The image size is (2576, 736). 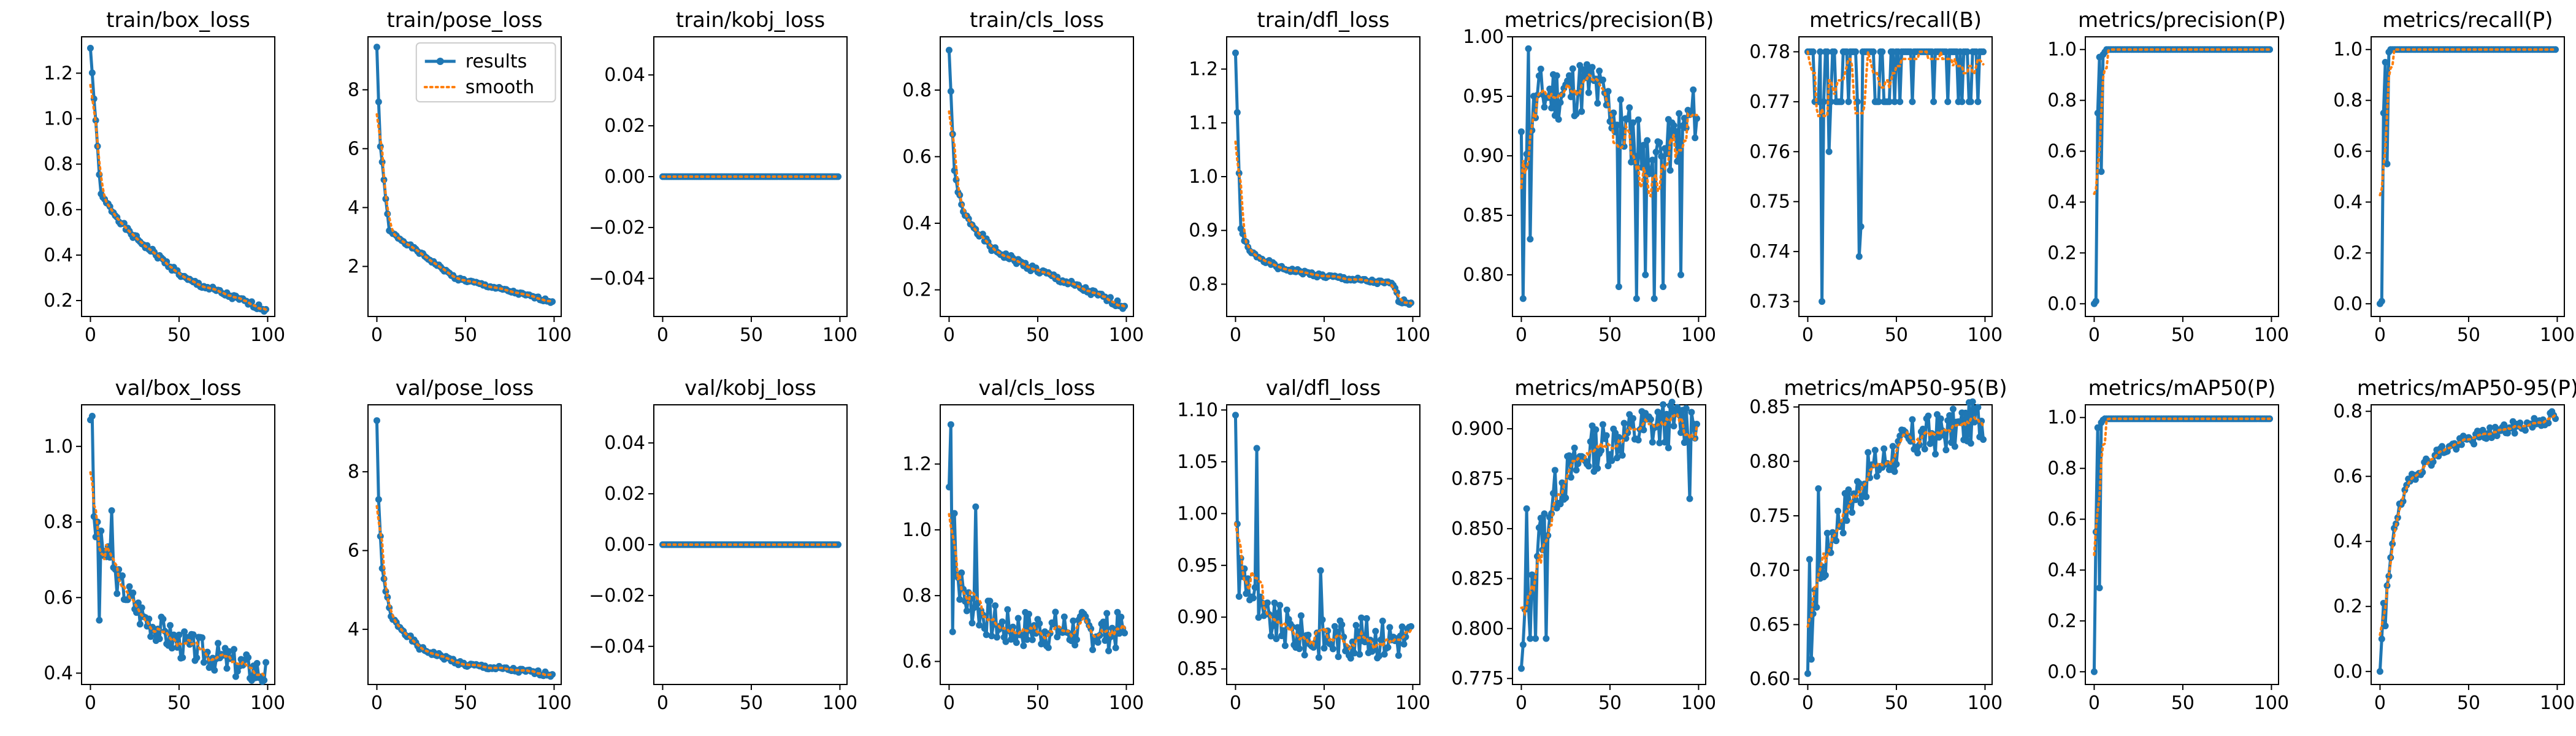 I want to click on y-tick-label: 0.00, so click(x=625, y=177).